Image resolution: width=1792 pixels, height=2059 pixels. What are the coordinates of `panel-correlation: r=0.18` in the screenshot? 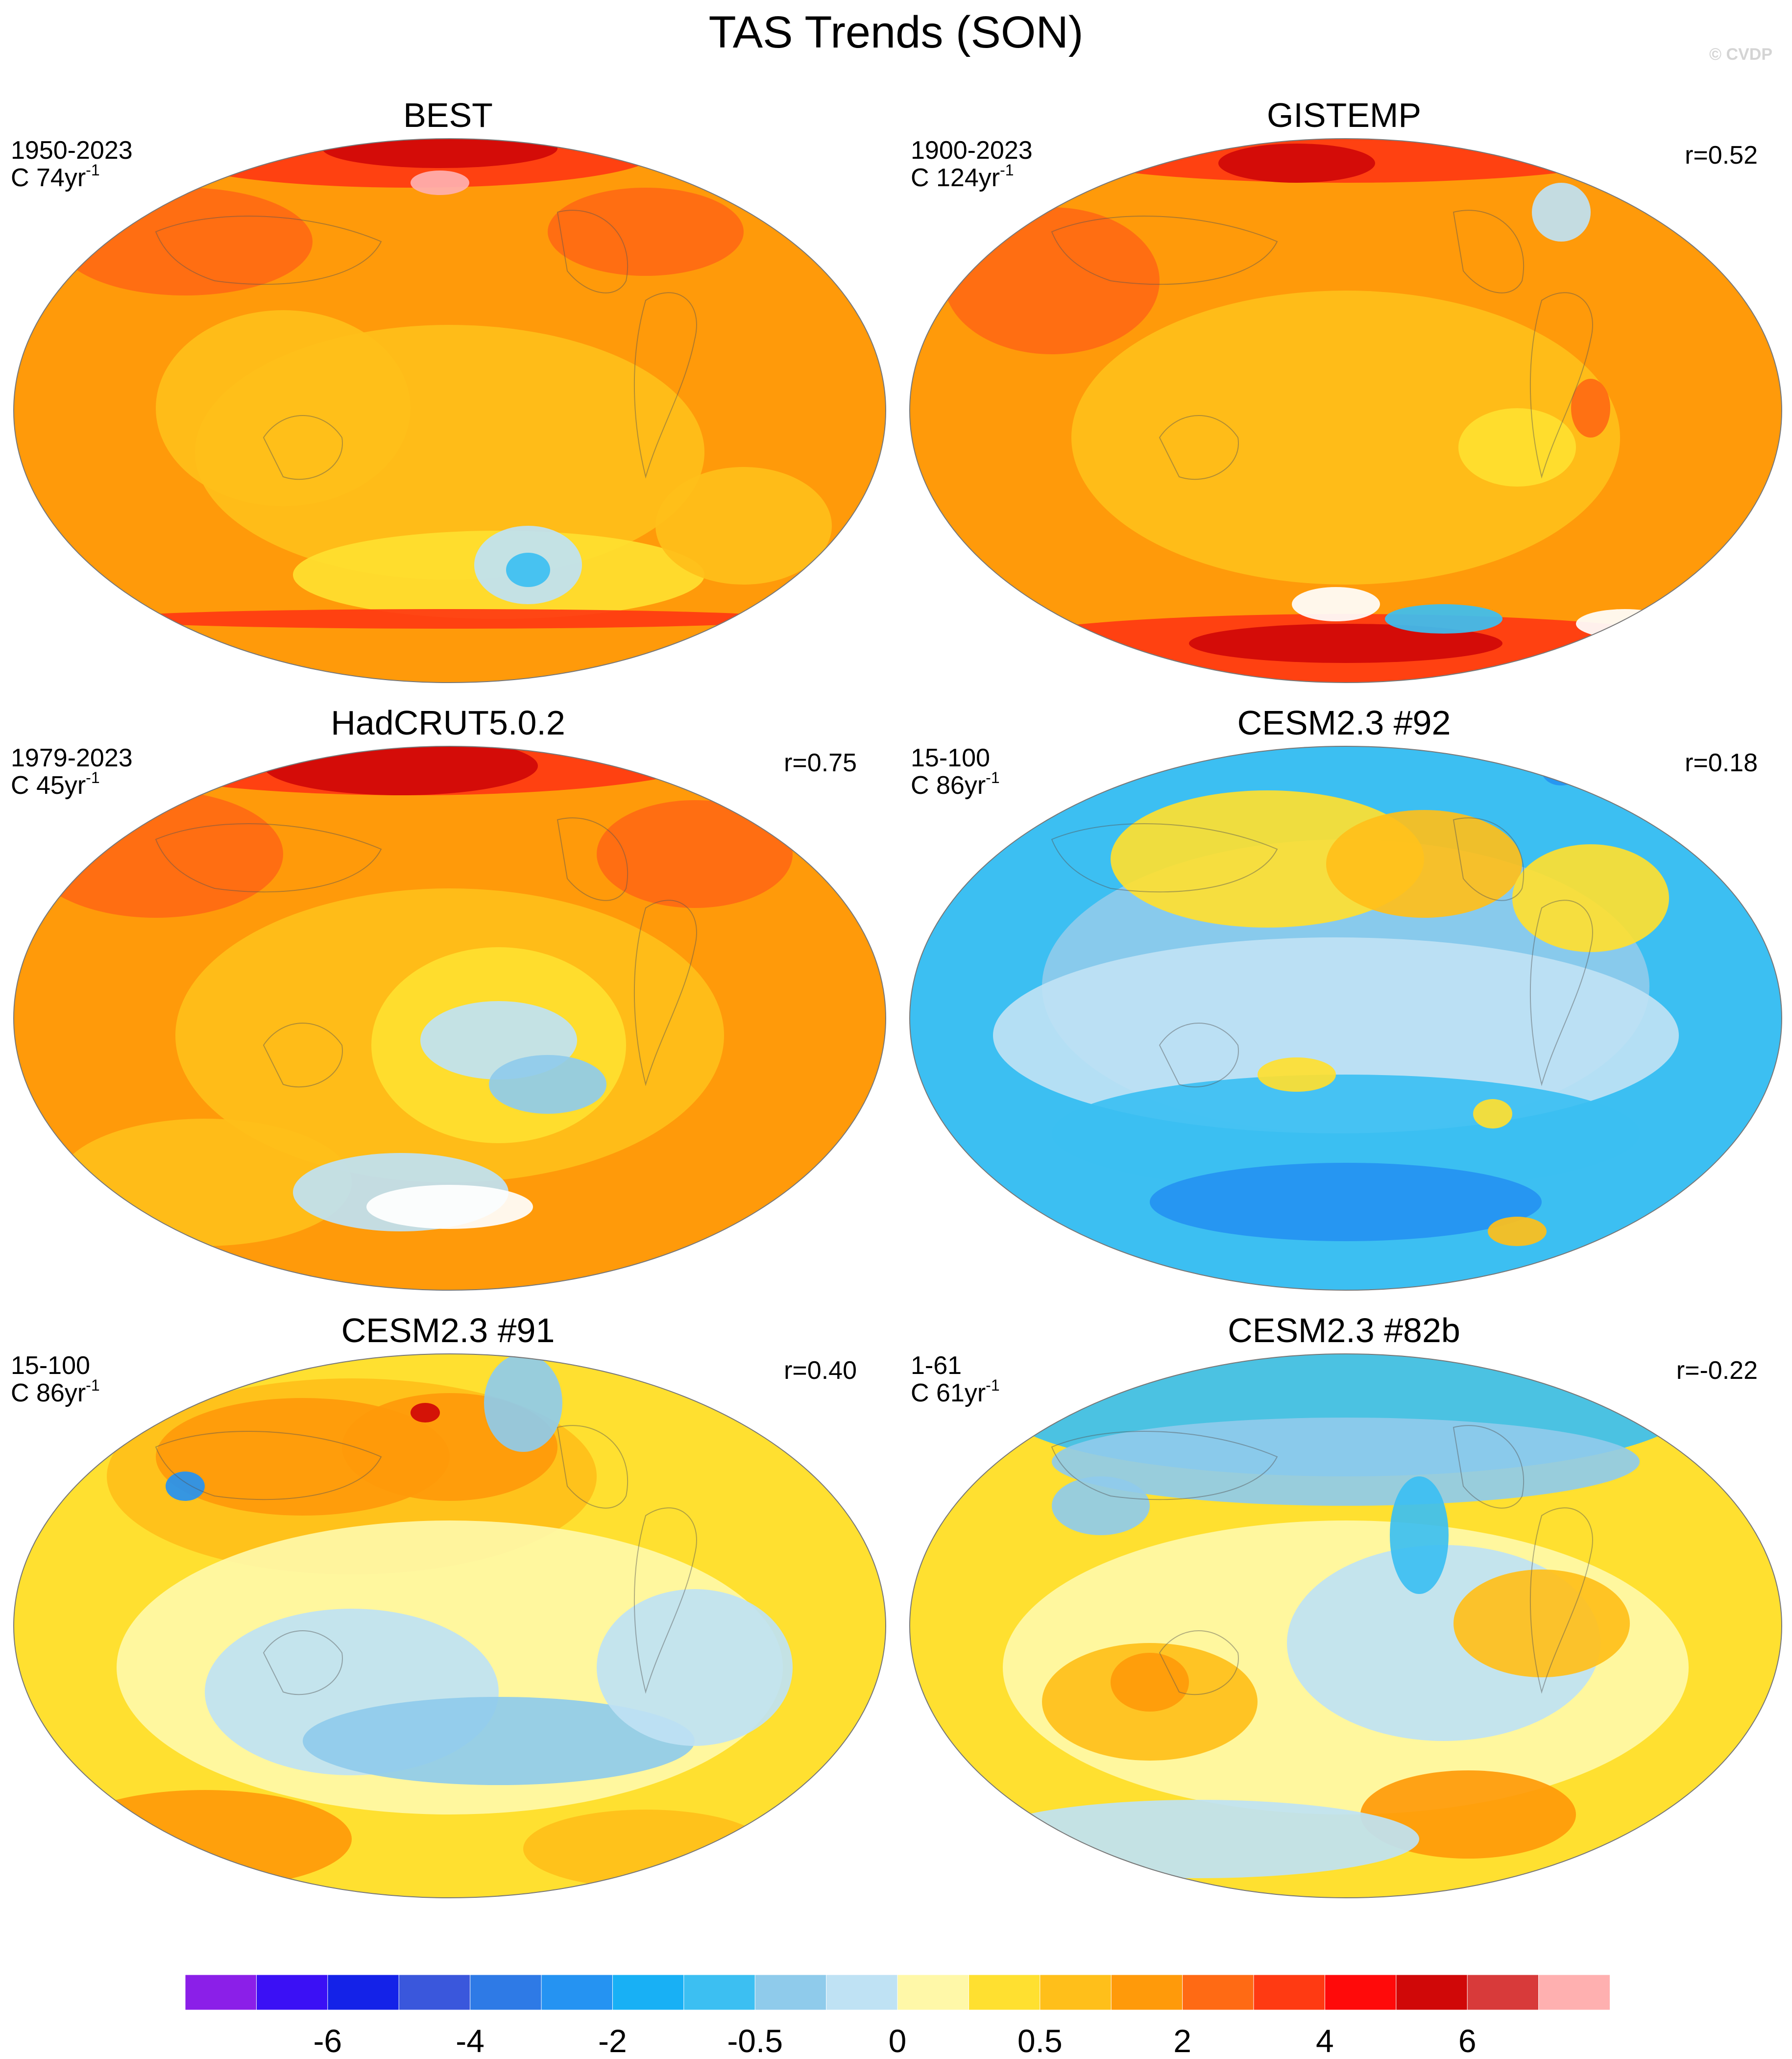 It's located at (1721, 763).